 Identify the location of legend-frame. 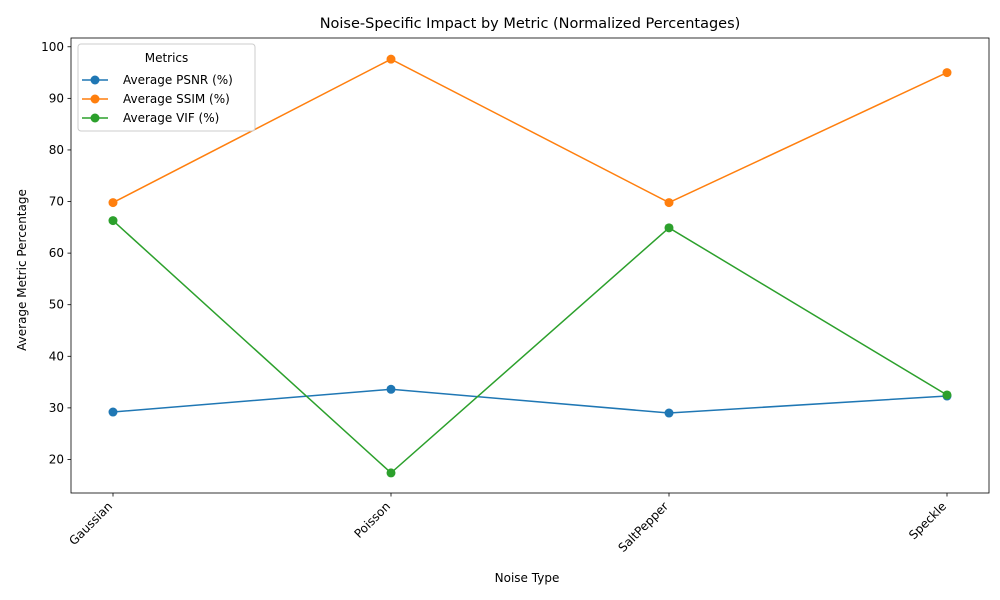
(166, 87).